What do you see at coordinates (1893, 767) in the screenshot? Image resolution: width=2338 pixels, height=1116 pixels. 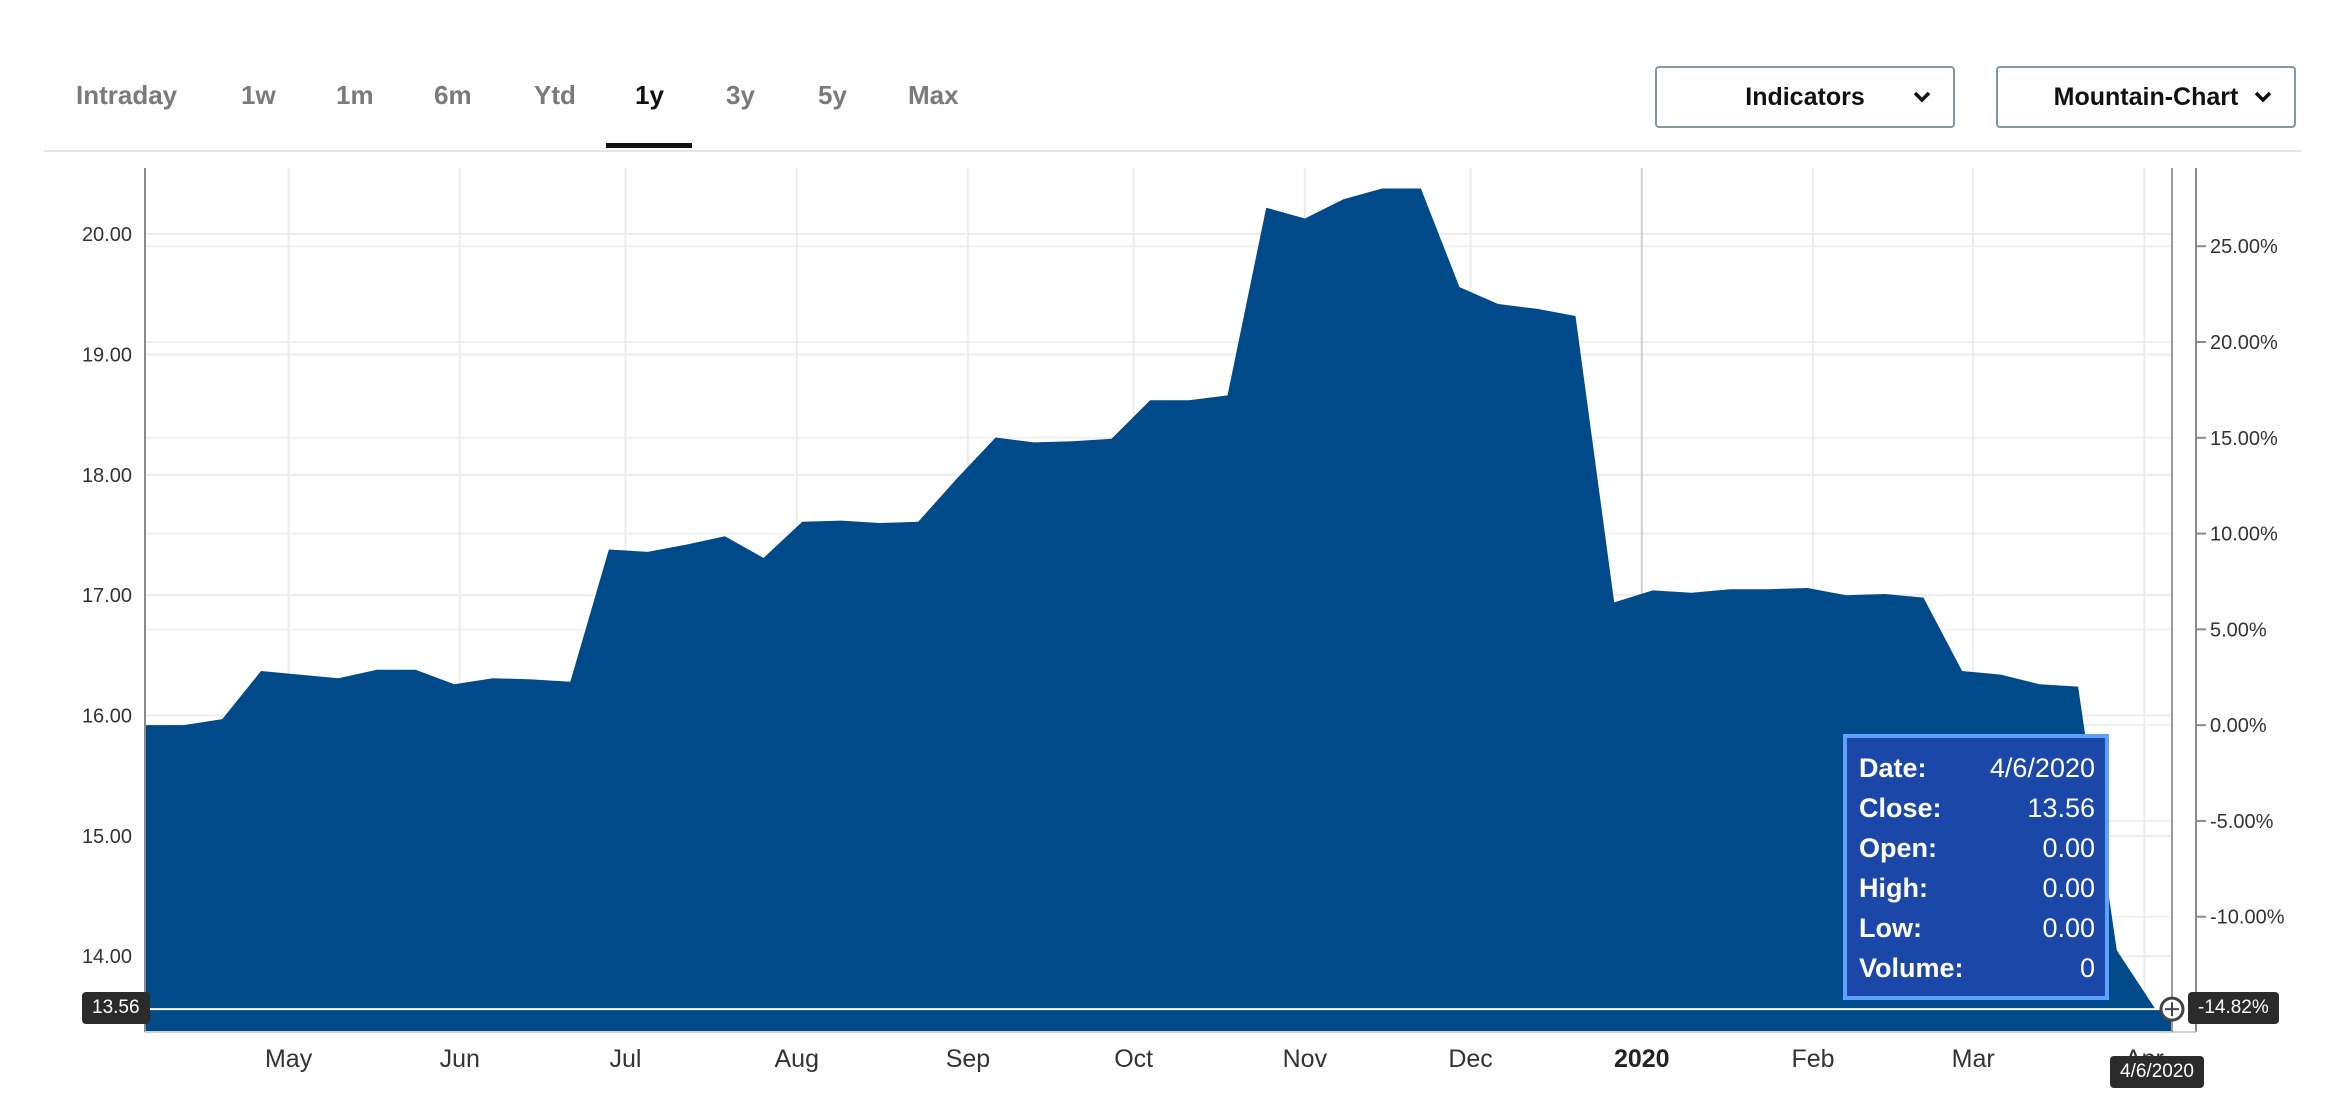 I see `tooltip-date-label: Date:` at bounding box center [1893, 767].